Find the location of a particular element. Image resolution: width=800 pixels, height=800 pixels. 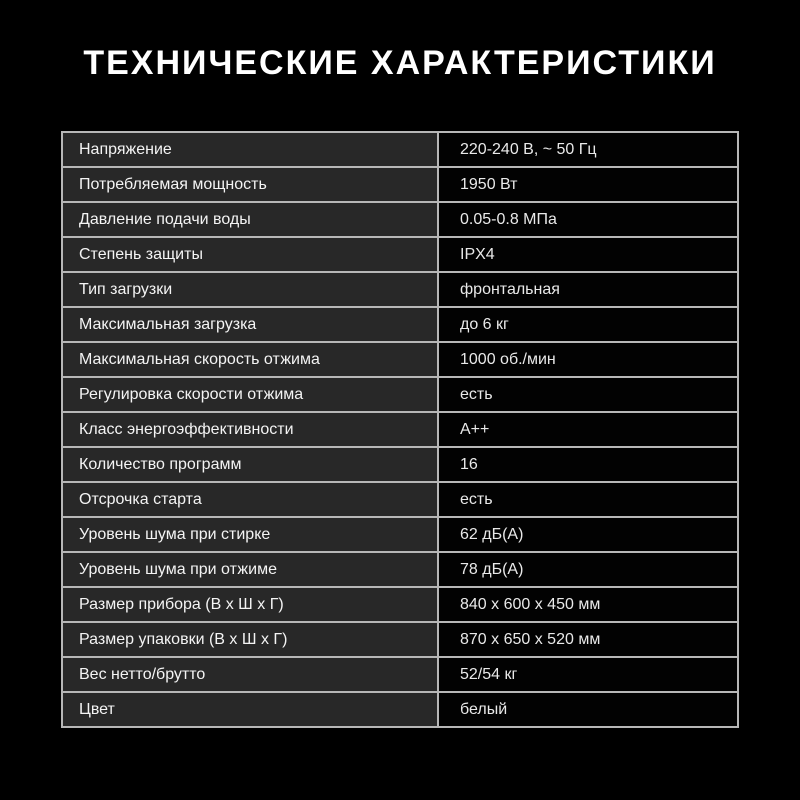

spec-label: Максимальная скорость отжима is located at coordinates (250, 359).